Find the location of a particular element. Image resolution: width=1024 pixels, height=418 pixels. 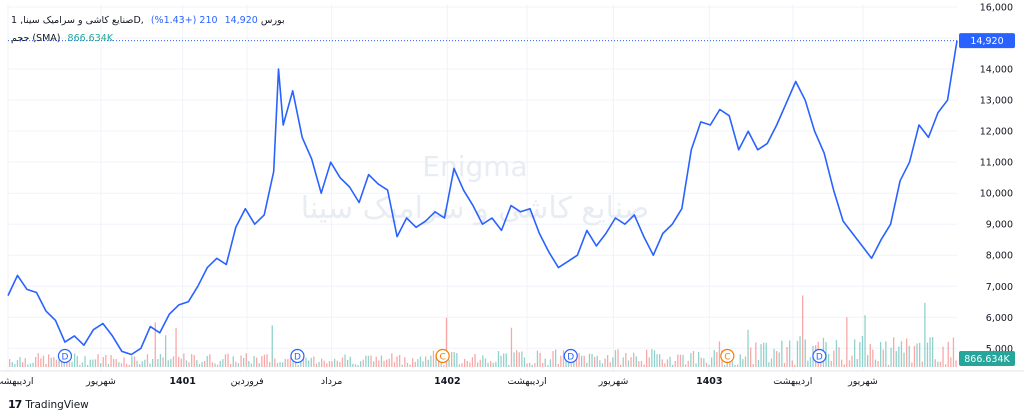

last-volume-tag-box is located at coordinates (987, 358).